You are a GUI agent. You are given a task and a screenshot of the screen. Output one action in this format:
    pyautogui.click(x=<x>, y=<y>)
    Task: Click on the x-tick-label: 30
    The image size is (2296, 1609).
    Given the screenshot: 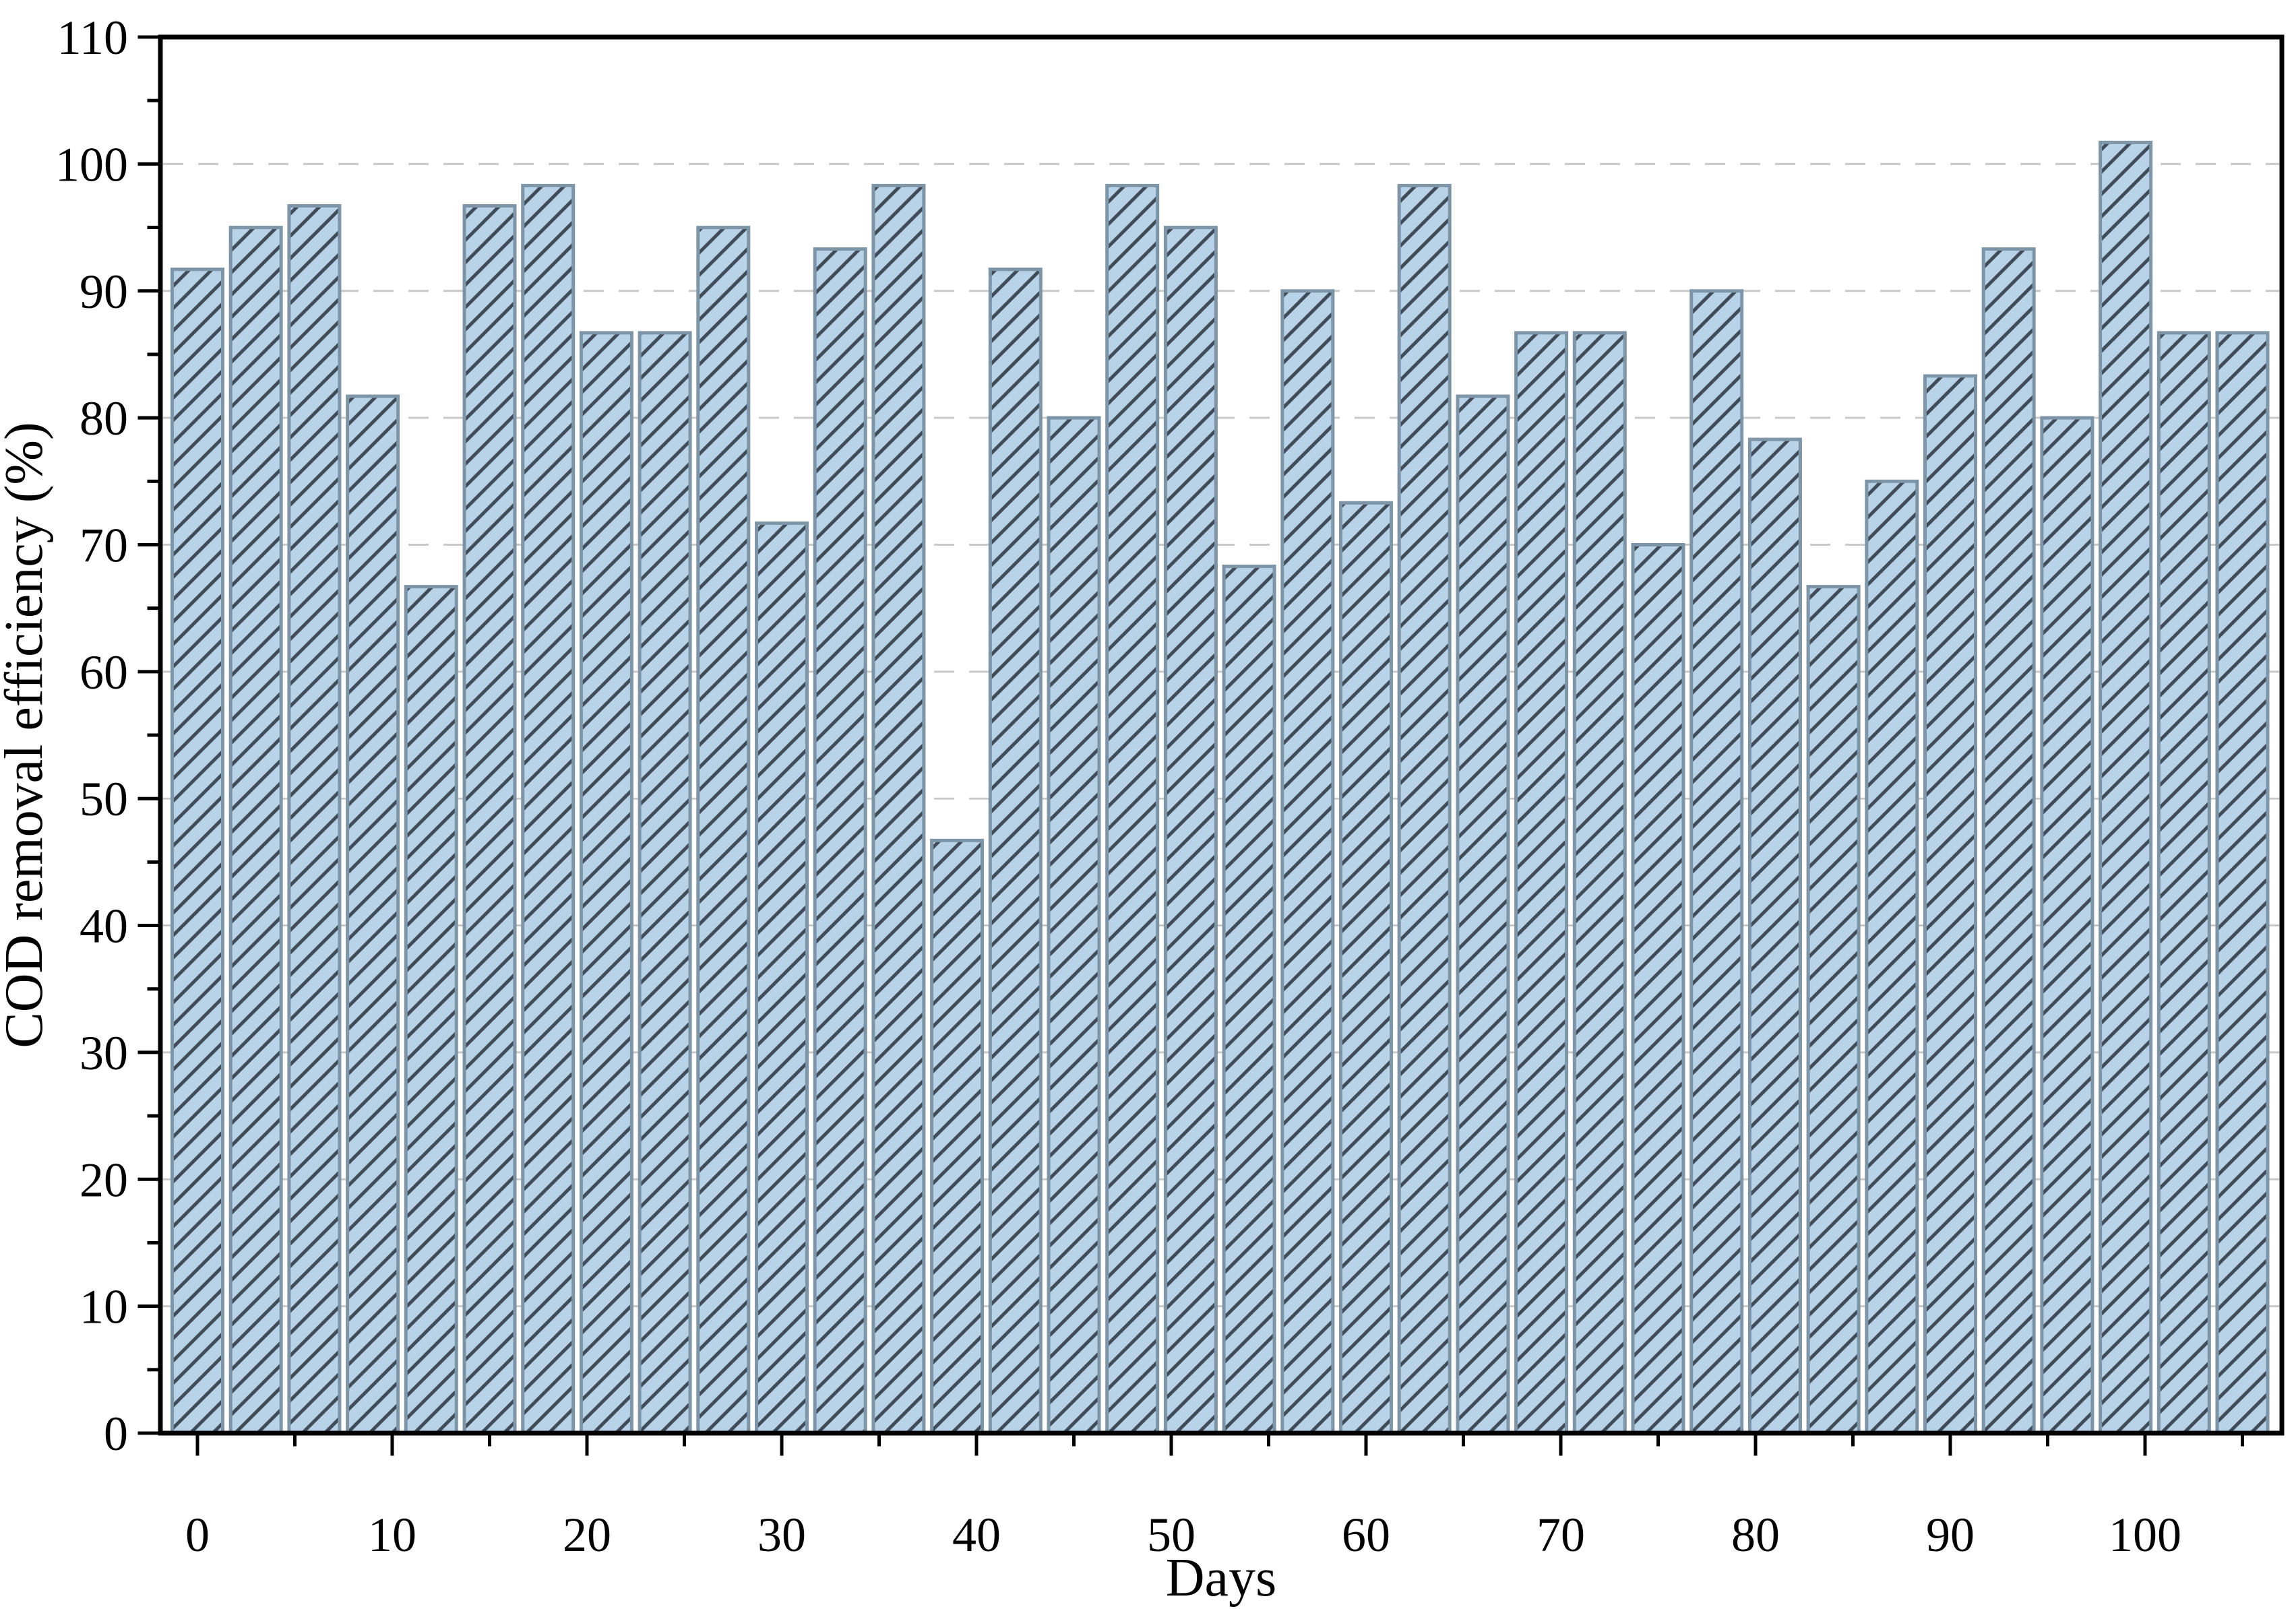 What is the action you would take?
    pyautogui.click(x=781, y=1535)
    